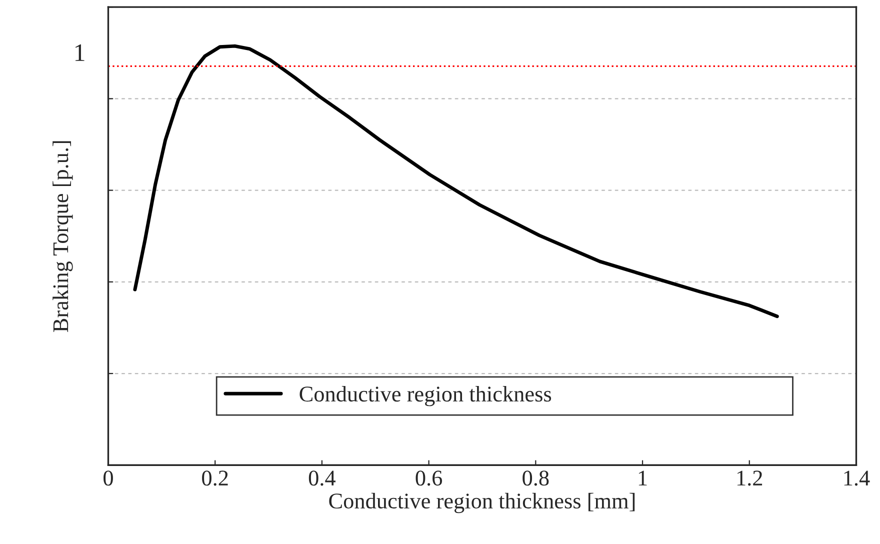 The width and height of the screenshot is (880, 544). I want to click on x-tick-label: 0.4, so click(322, 478).